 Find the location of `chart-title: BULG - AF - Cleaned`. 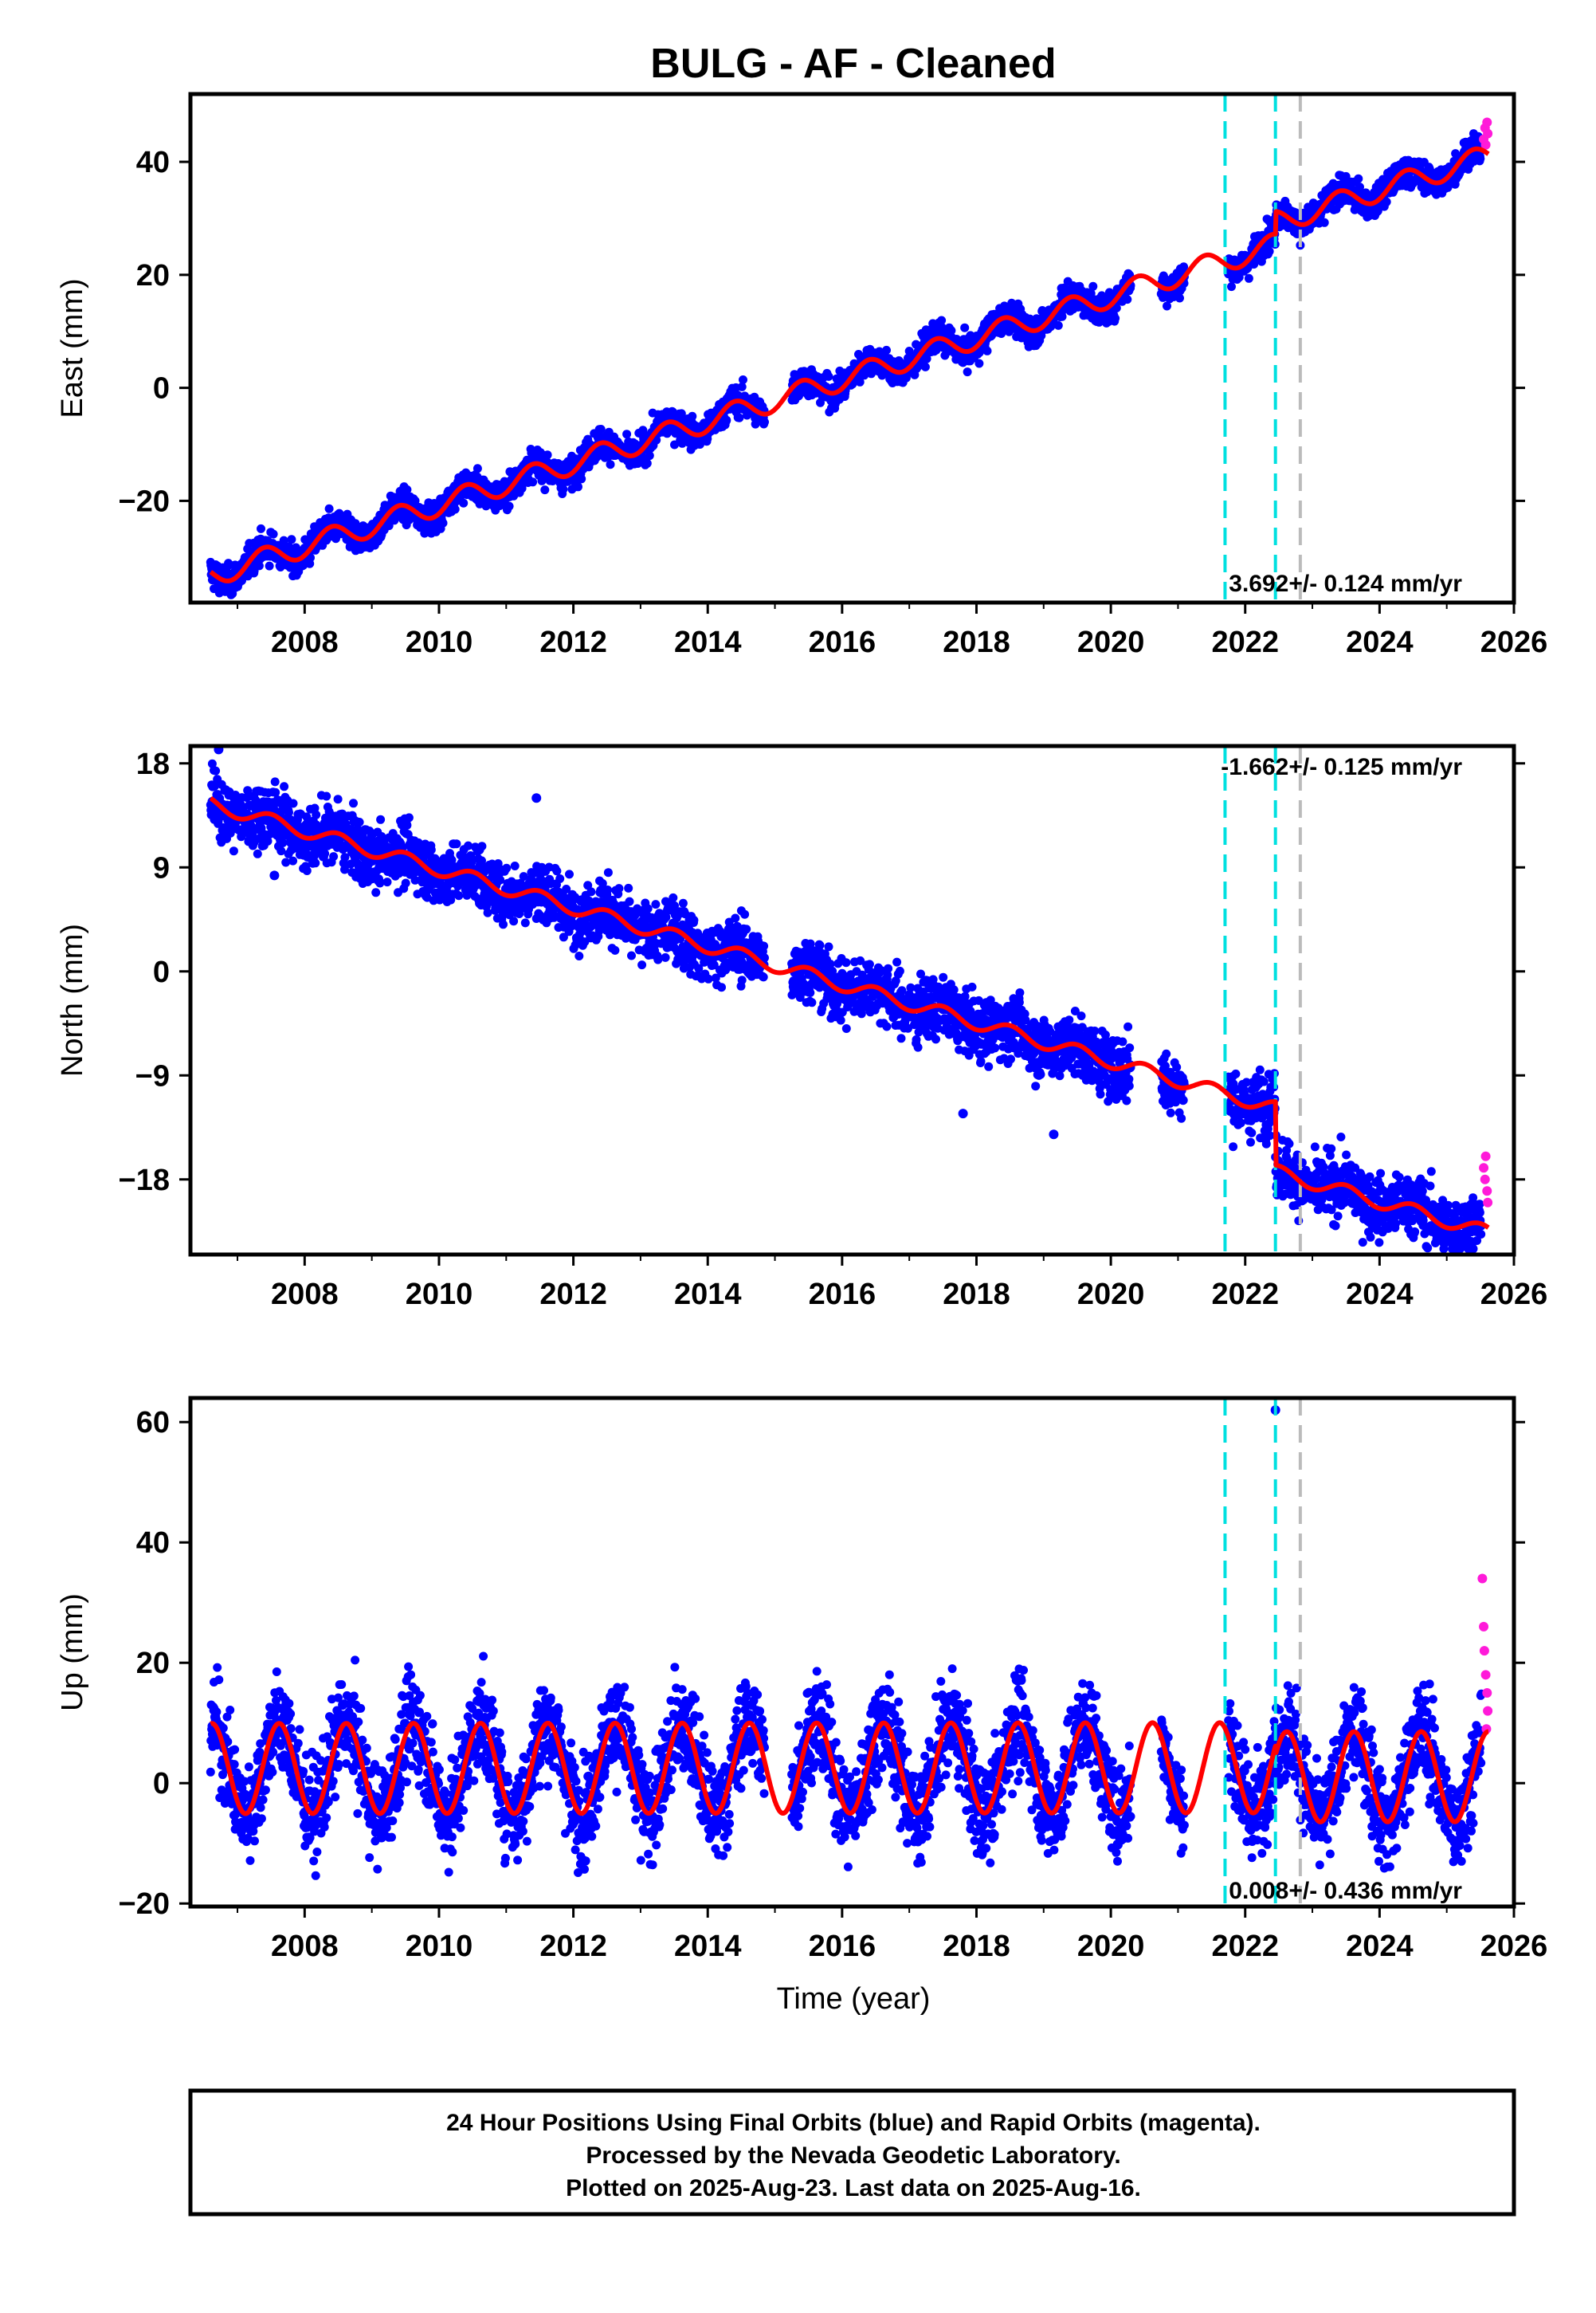

chart-title: BULG - AF - Cleaned is located at coordinates (853, 64).